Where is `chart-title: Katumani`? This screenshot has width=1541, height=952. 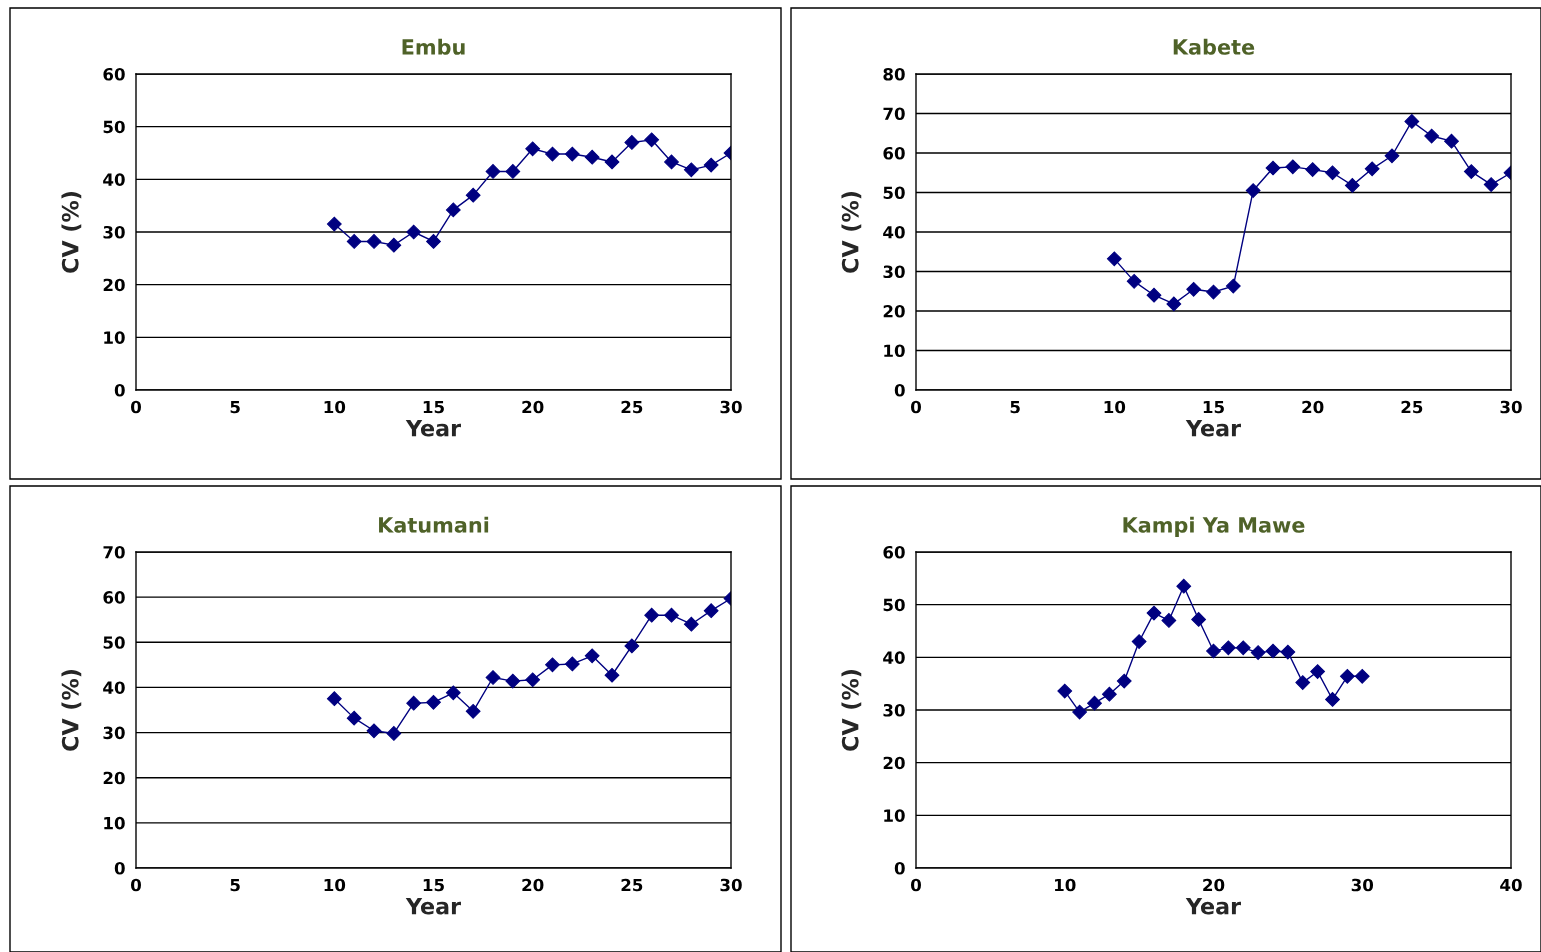 chart-title: Katumani is located at coordinates (434, 524).